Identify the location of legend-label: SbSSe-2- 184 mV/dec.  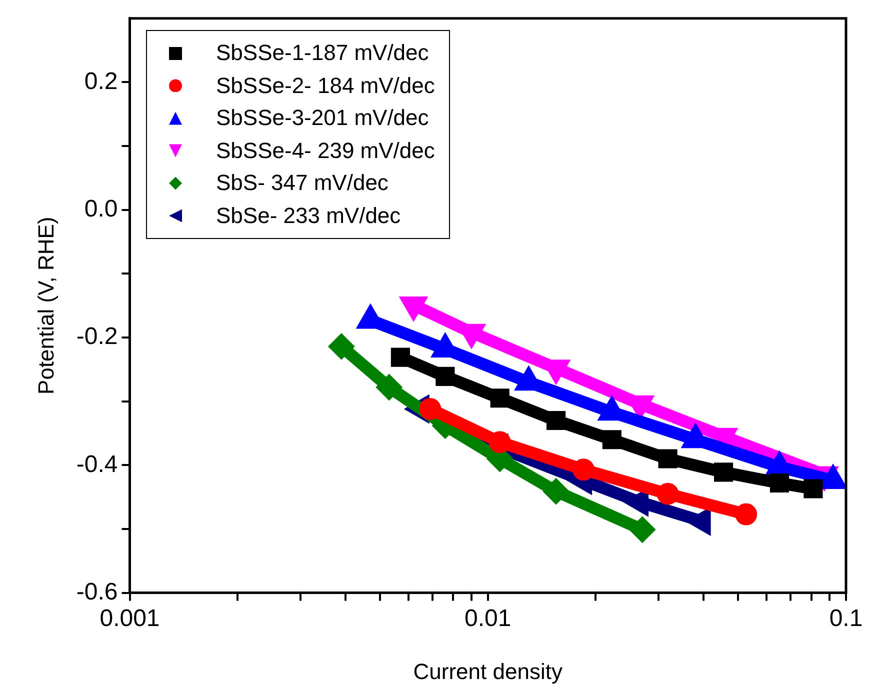
(325, 86).